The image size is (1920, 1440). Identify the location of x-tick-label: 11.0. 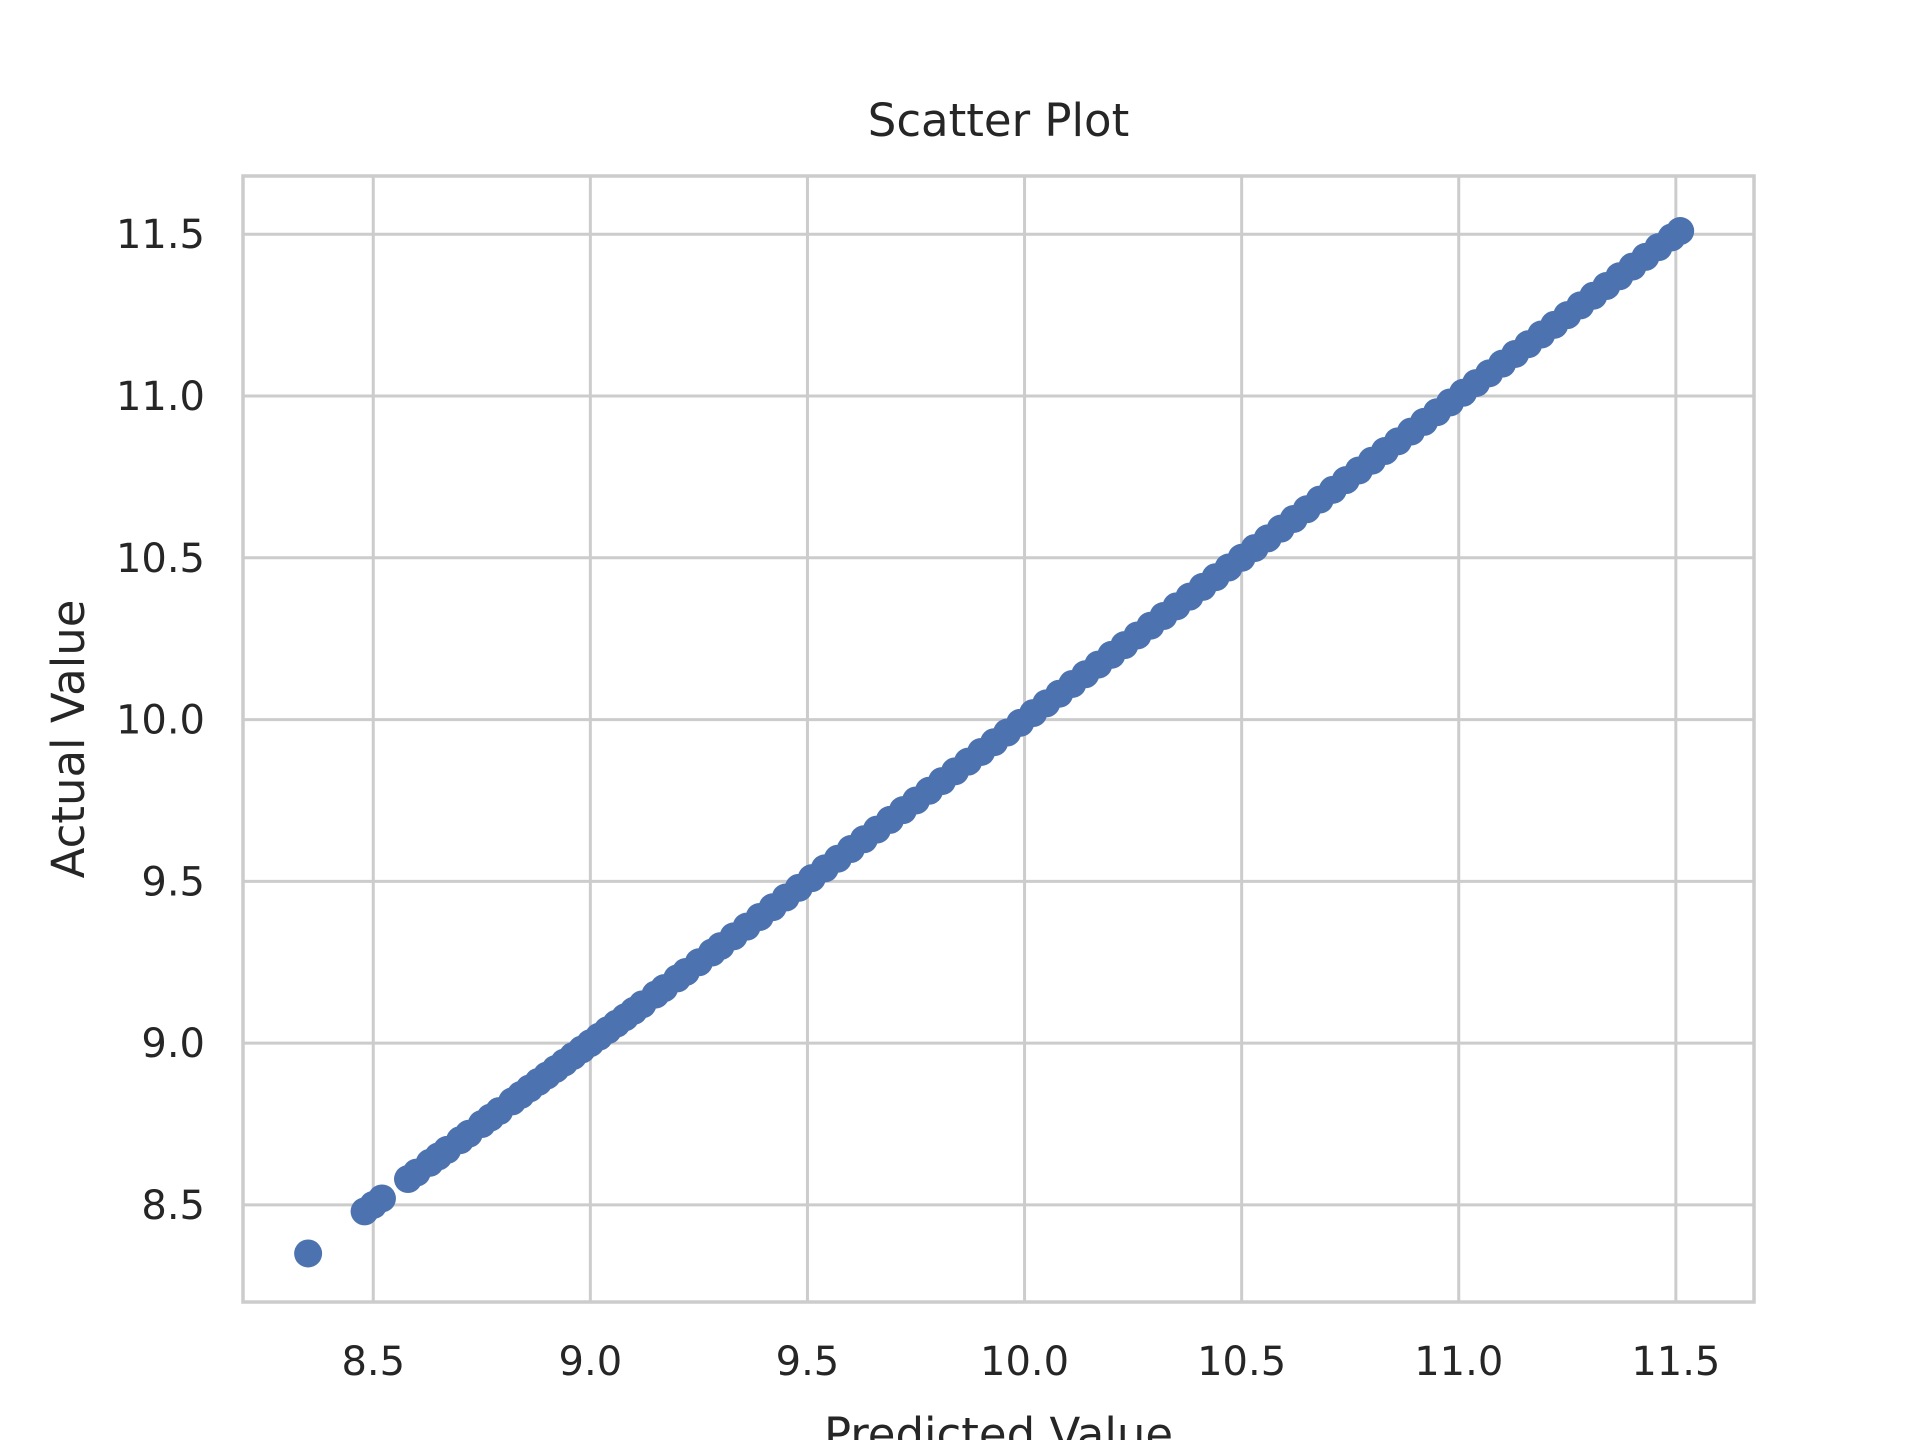
(1458, 1362).